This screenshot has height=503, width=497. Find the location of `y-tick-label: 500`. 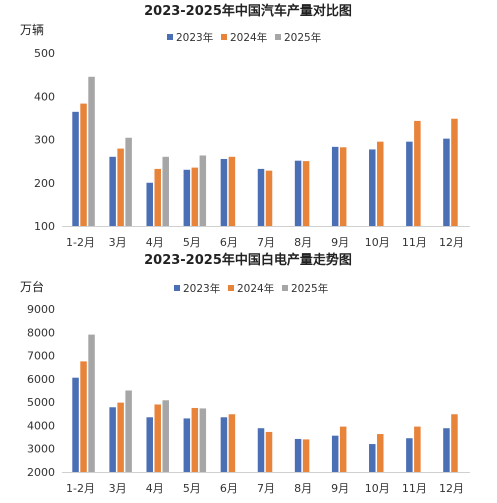

y-tick-label: 500 is located at coordinates (44, 53).